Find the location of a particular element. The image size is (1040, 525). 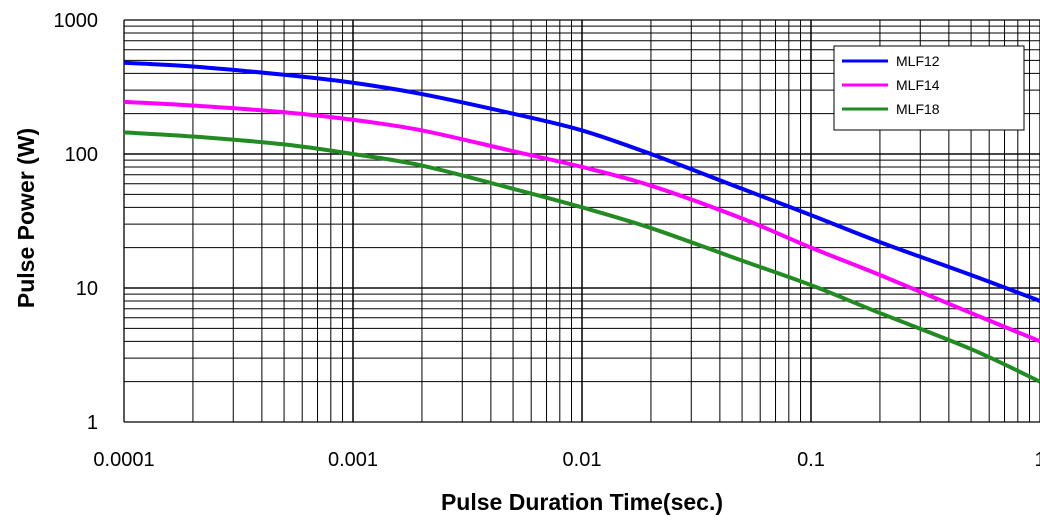

x-tick-label: 0.001 is located at coordinates (353, 460).